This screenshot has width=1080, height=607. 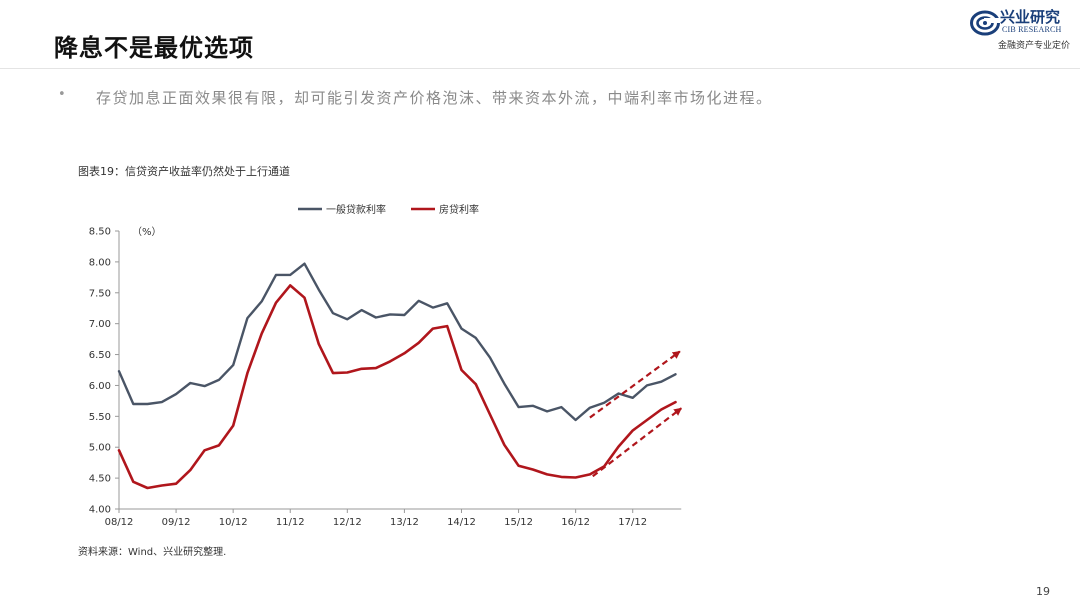 What do you see at coordinates (461, 522) in the screenshot?
I see `x-tick-label: 14/12` at bounding box center [461, 522].